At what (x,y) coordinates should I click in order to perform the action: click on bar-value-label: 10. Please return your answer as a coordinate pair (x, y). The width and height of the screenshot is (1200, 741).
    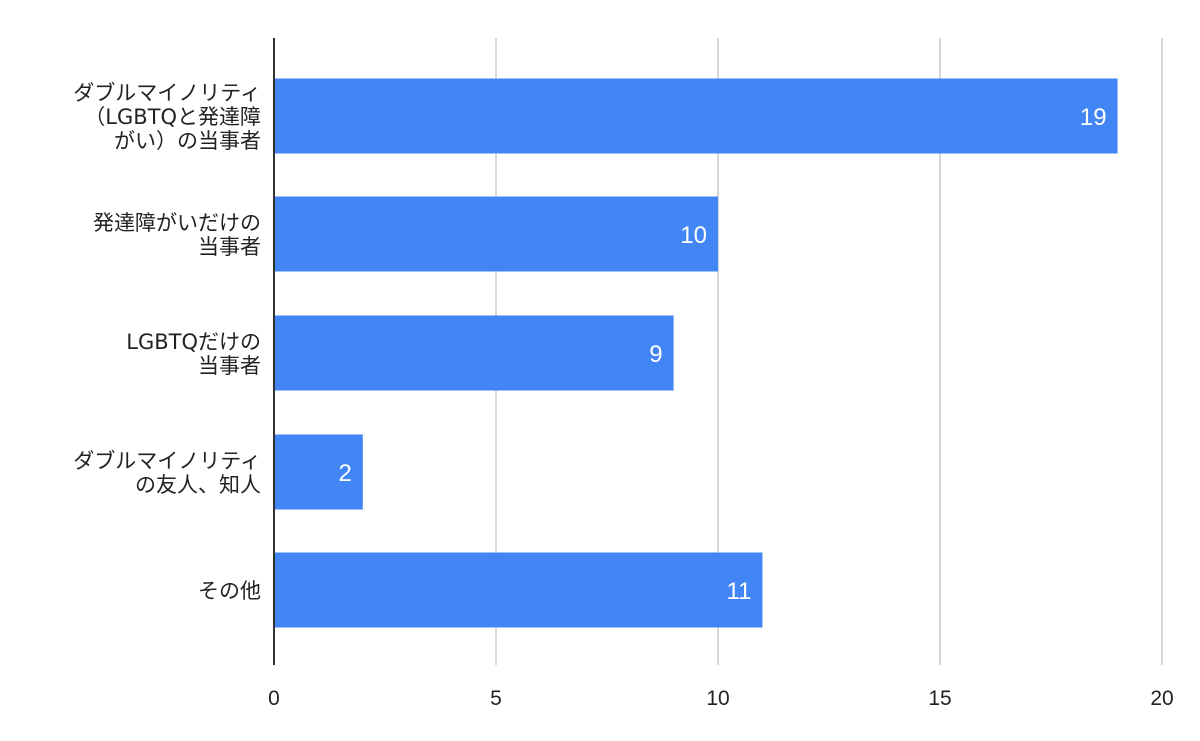
    Looking at the image, I should click on (693, 235).